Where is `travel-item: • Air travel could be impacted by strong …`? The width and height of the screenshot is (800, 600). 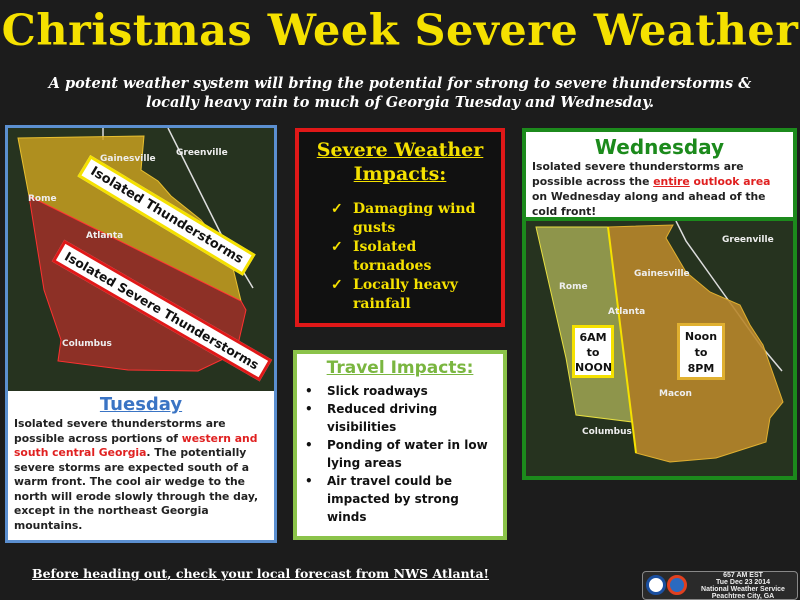
travel-item: • Air travel could be impacted by strong … is located at coordinates (400, 499).